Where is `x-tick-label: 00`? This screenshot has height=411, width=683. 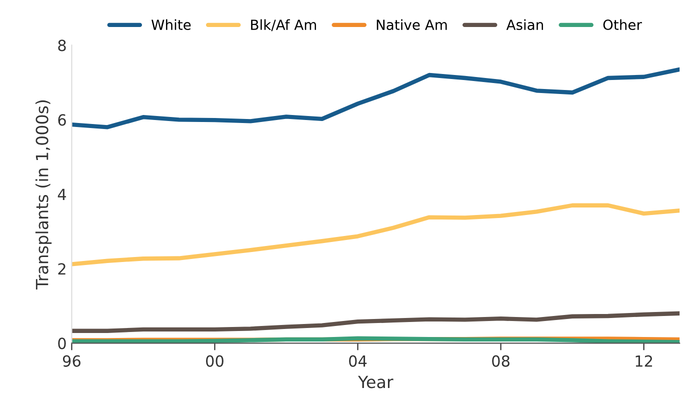
x-tick-label: 00 is located at coordinates (215, 361).